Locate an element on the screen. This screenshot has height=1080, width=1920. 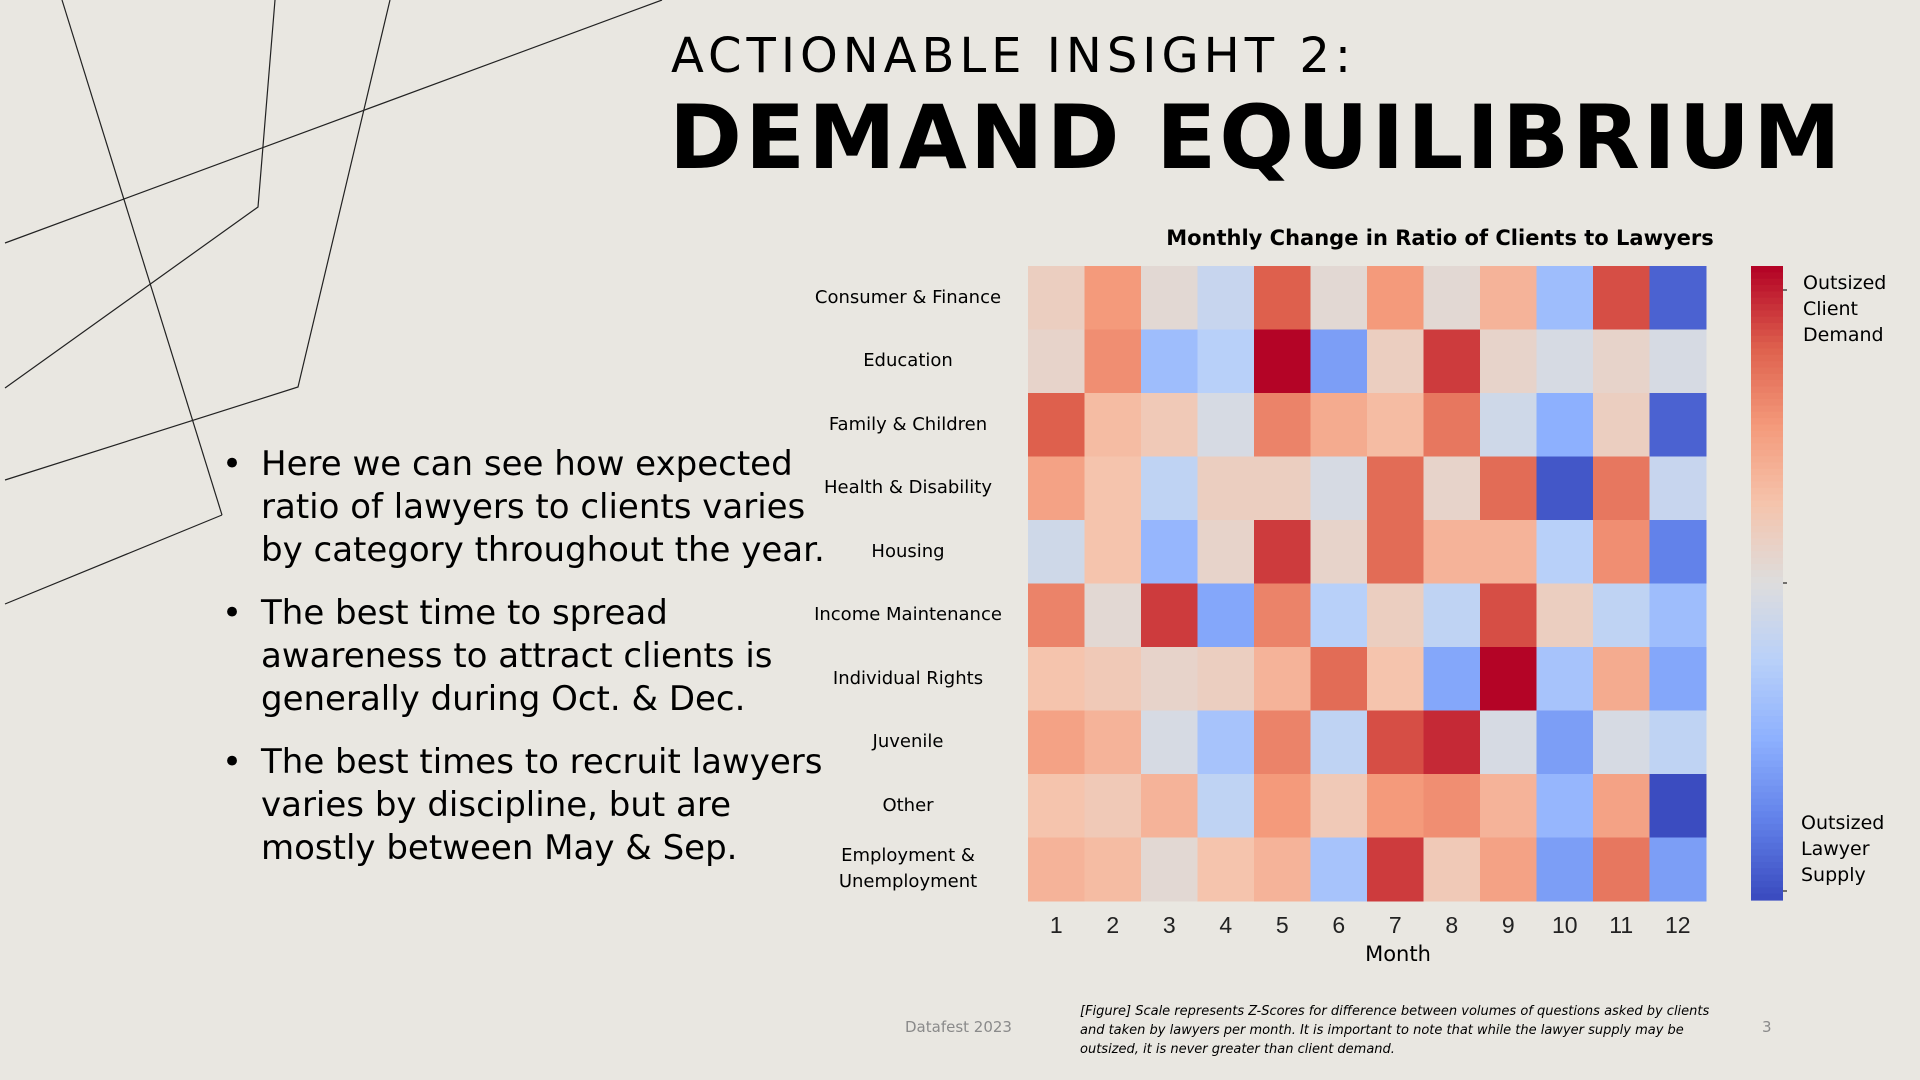
x-tick-label: 11 is located at coordinates (1621, 925).